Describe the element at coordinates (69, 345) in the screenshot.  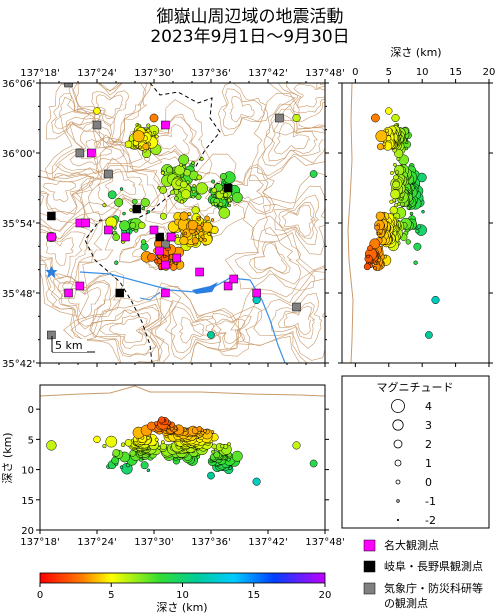
I see `scale-bar-label: 5 km` at that location.